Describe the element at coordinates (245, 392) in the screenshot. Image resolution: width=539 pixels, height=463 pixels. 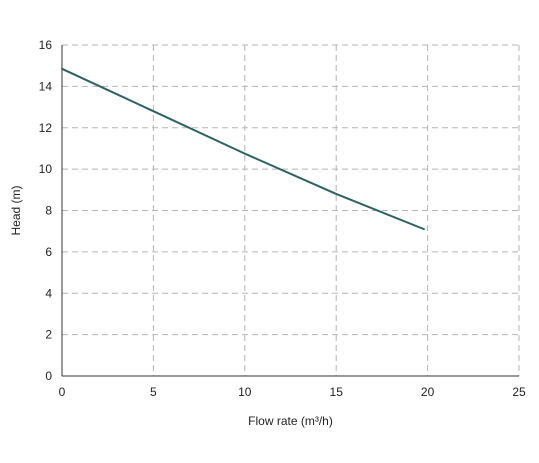
I see `x-tick-label: 10` at that location.